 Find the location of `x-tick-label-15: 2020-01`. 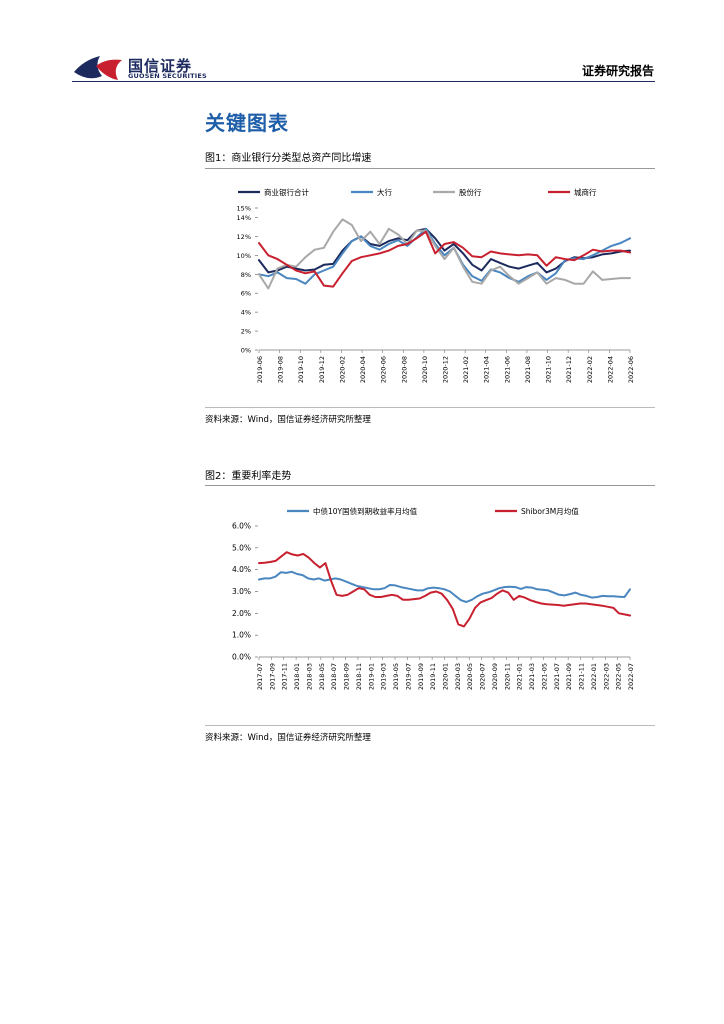

x-tick-label-15: 2020-01 is located at coordinates (446, 676).